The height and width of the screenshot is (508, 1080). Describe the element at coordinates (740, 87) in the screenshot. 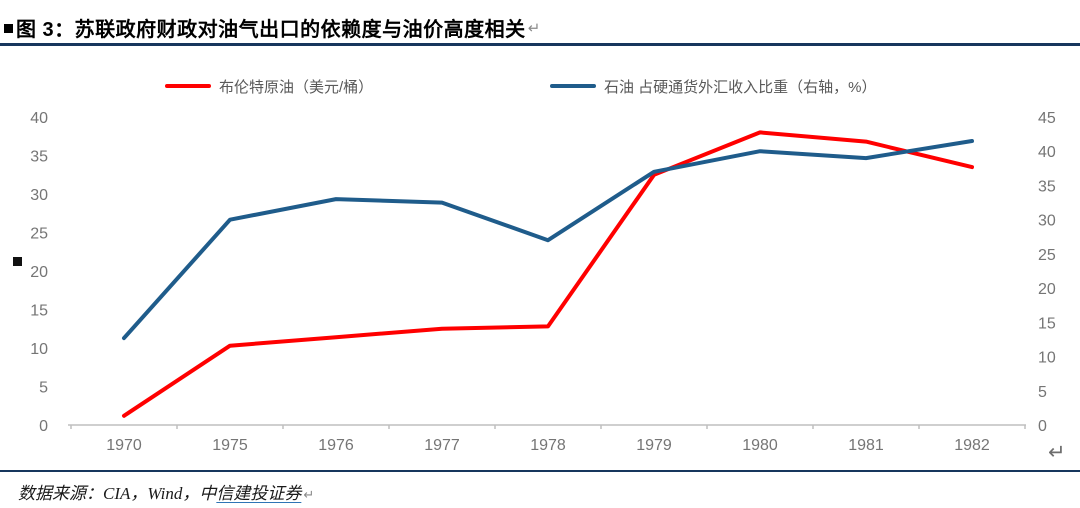

I see `legend-label-oil-share: 石油 占硬通货外汇收入比重（右轴，%）` at that location.